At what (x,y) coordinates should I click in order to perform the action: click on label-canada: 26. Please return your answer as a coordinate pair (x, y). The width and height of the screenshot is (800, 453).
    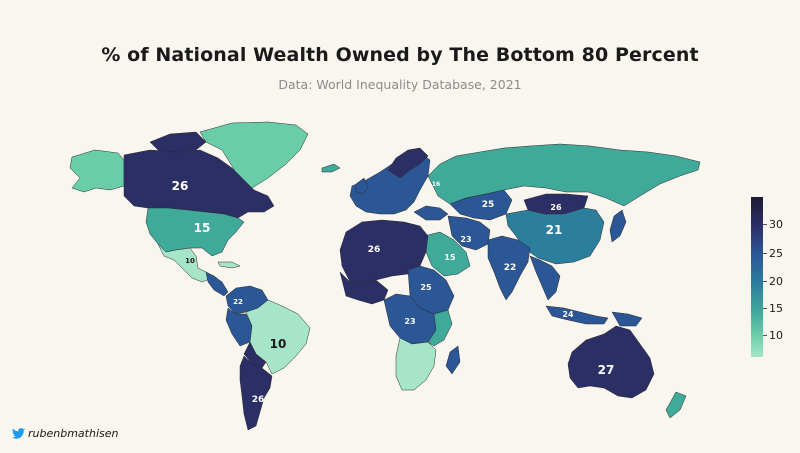
    Looking at the image, I should click on (180, 186).